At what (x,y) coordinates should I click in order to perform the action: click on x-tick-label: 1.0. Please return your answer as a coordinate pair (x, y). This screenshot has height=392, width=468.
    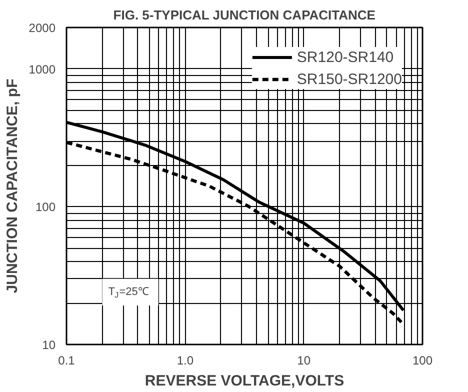
    Looking at the image, I should click on (185, 361).